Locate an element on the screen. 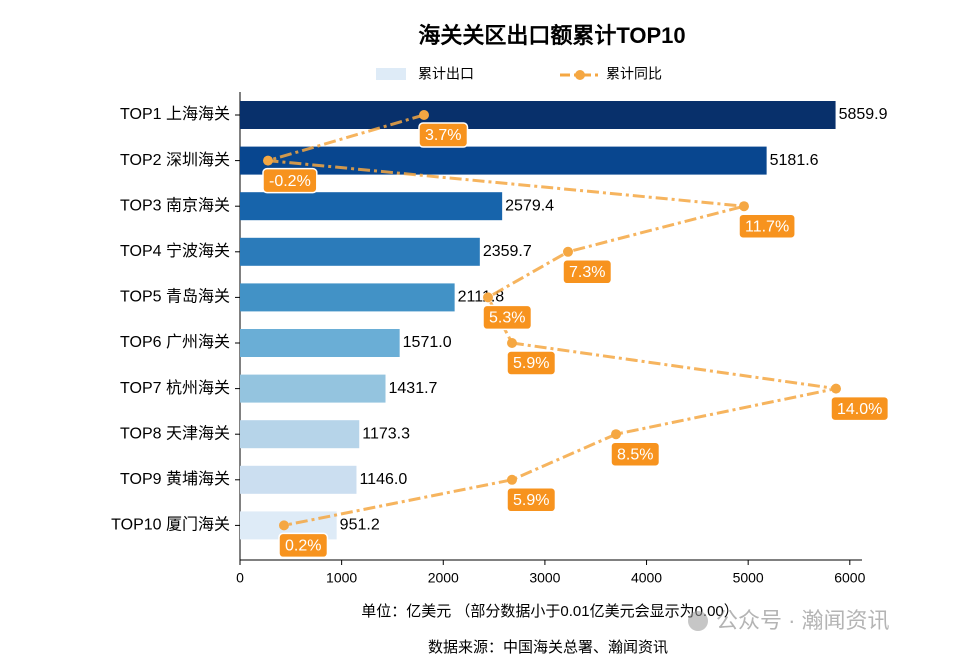 The height and width of the screenshot is (660, 960). x-axis-label: 单位：亿美元 （部分数据小于0.01亿美元会显示为0.00） is located at coordinates (550, 611).